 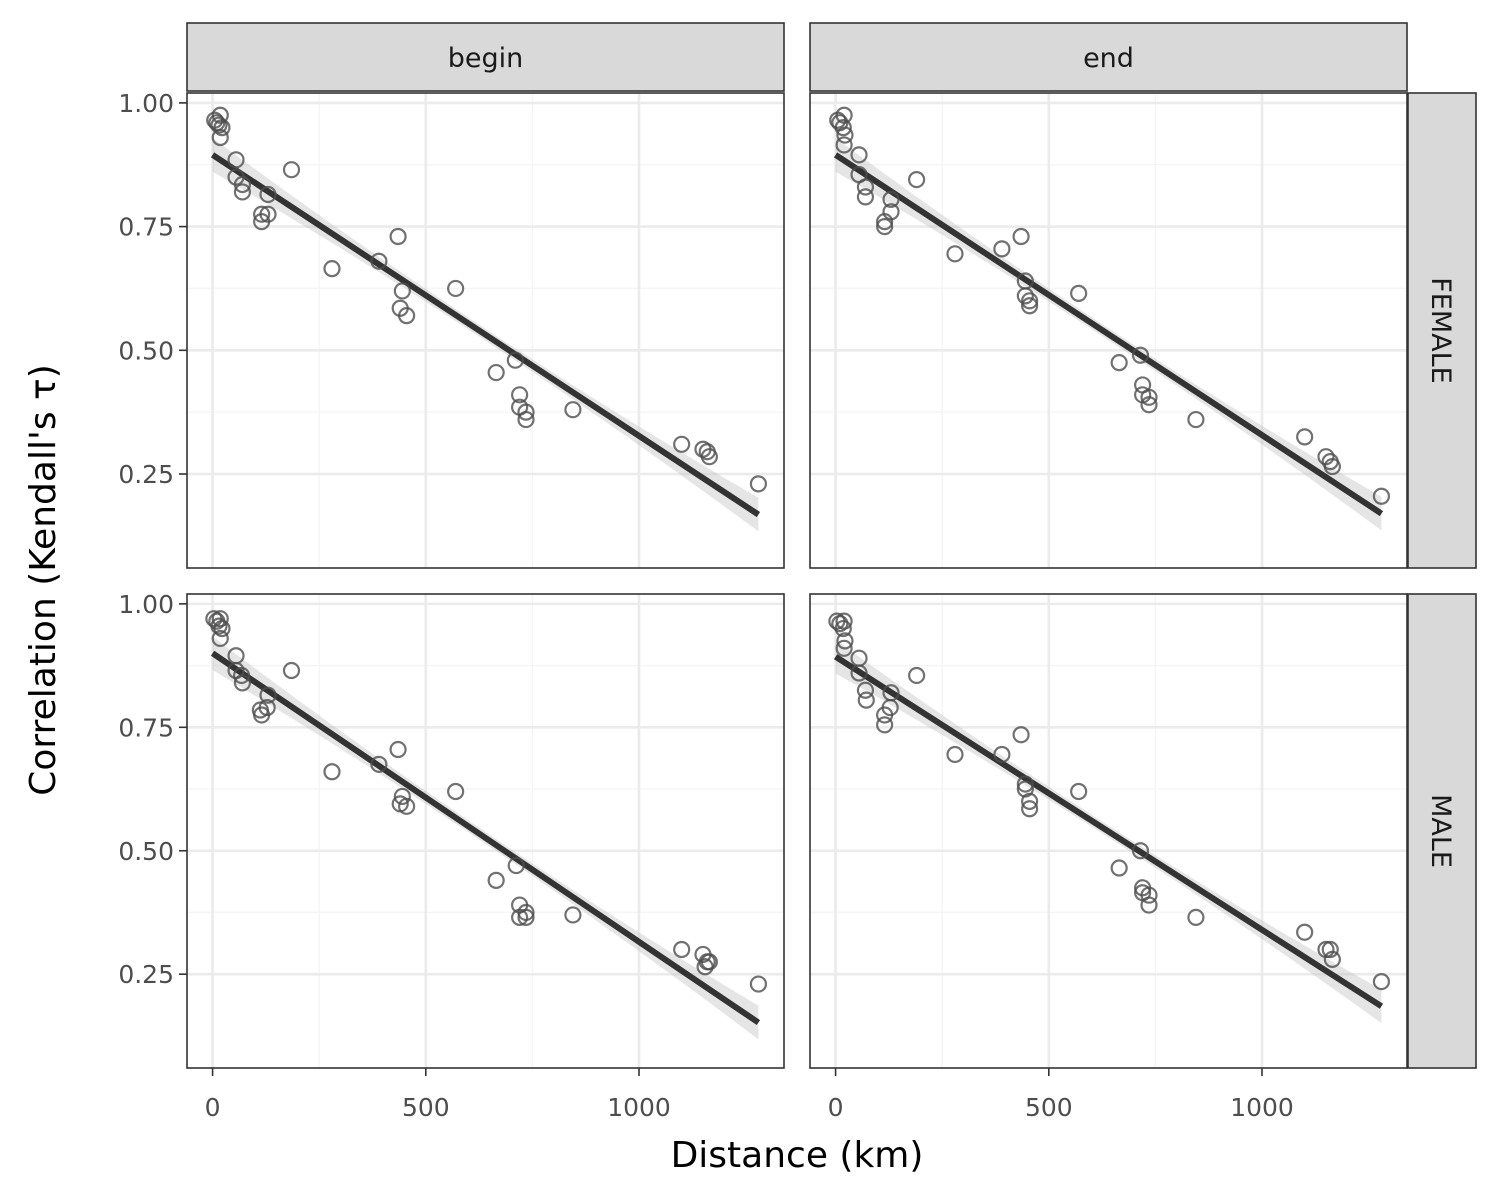 I want to click on x-tick-label: 500, so click(x=1049, y=1107).